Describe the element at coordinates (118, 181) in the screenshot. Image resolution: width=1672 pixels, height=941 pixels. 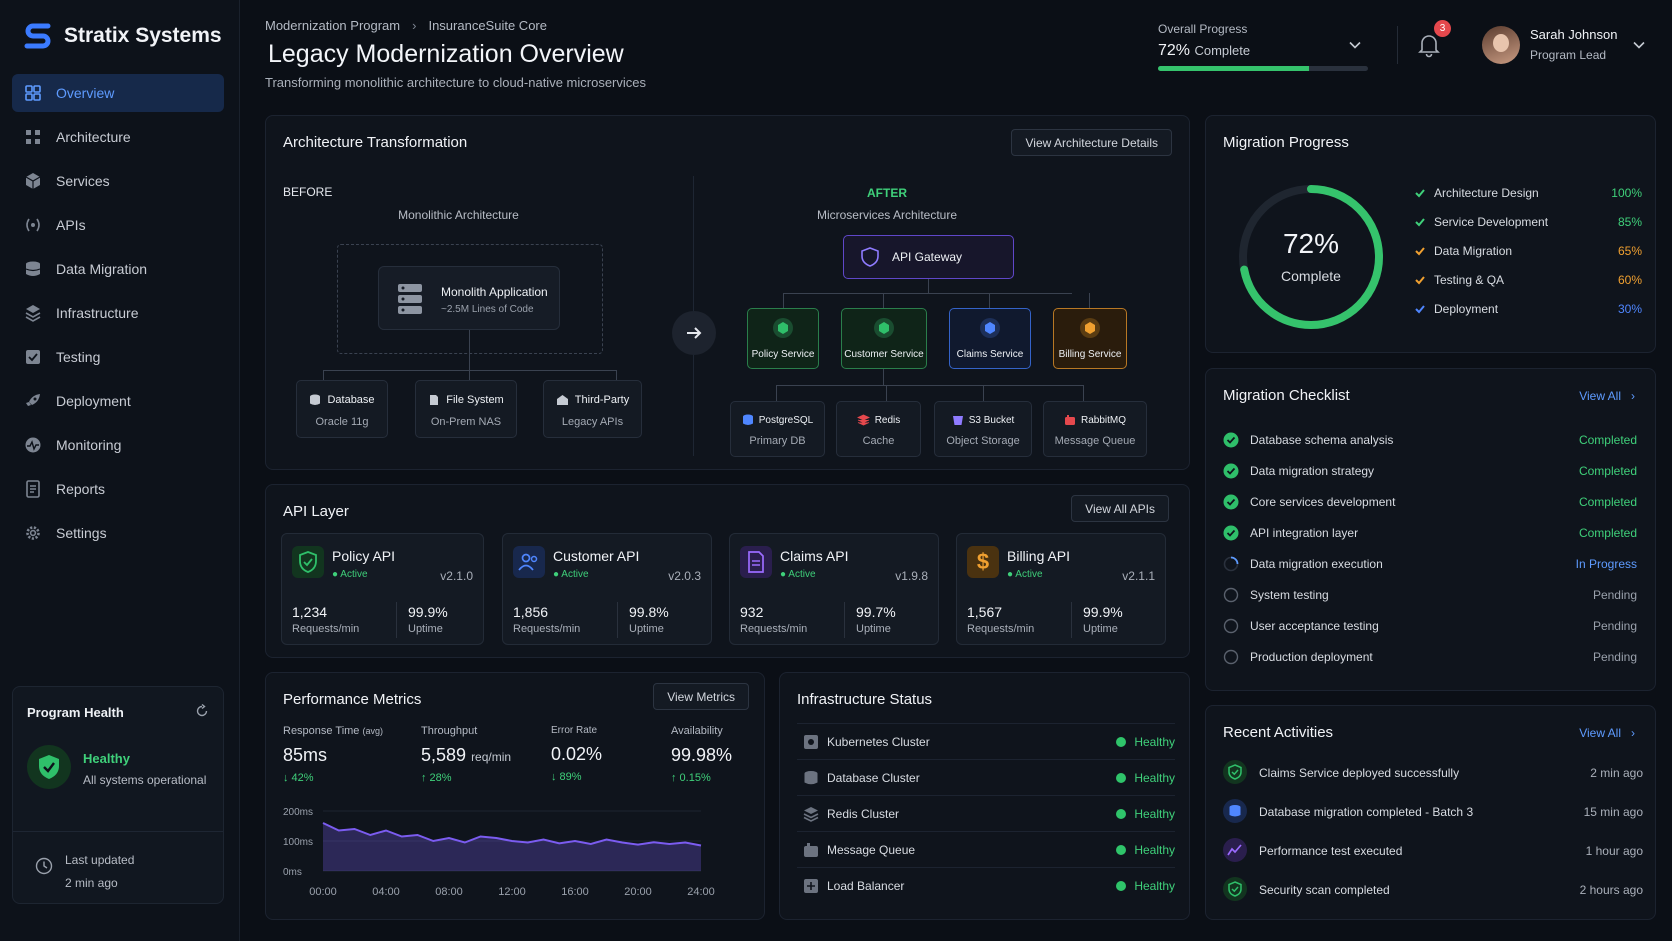
I see `sidebar-item-services: Services` at that location.